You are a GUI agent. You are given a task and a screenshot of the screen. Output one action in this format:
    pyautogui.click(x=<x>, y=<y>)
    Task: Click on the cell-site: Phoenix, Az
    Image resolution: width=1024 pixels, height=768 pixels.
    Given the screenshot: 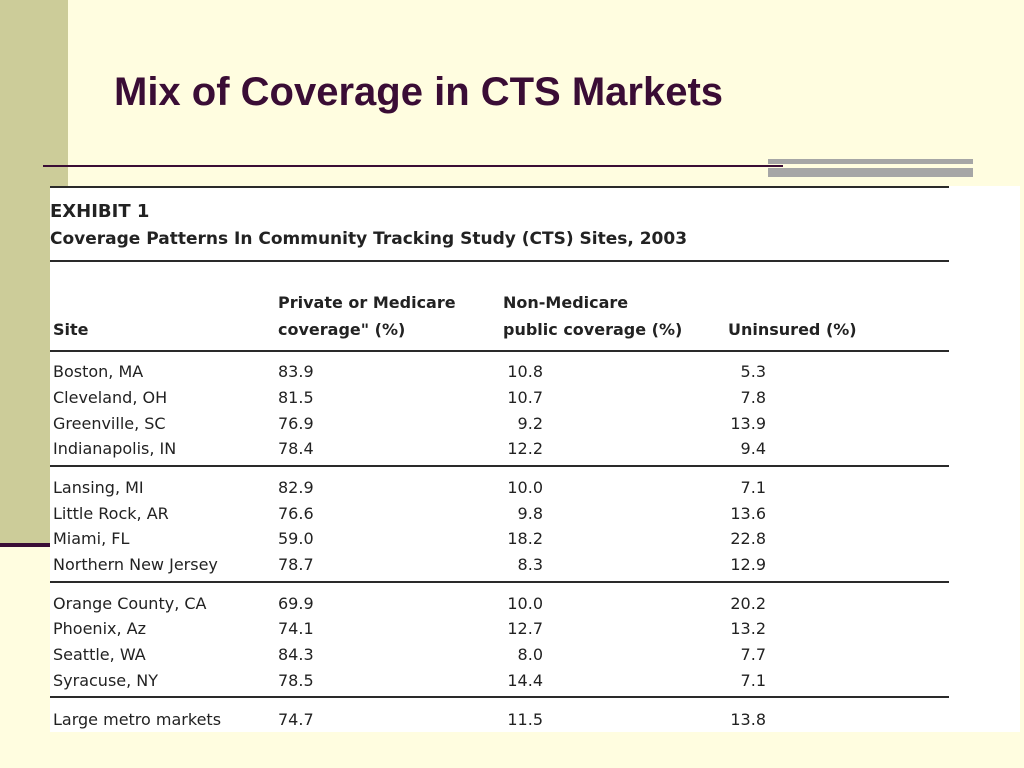 What is the action you would take?
    pyautogui.click(x=99, y=628)
    